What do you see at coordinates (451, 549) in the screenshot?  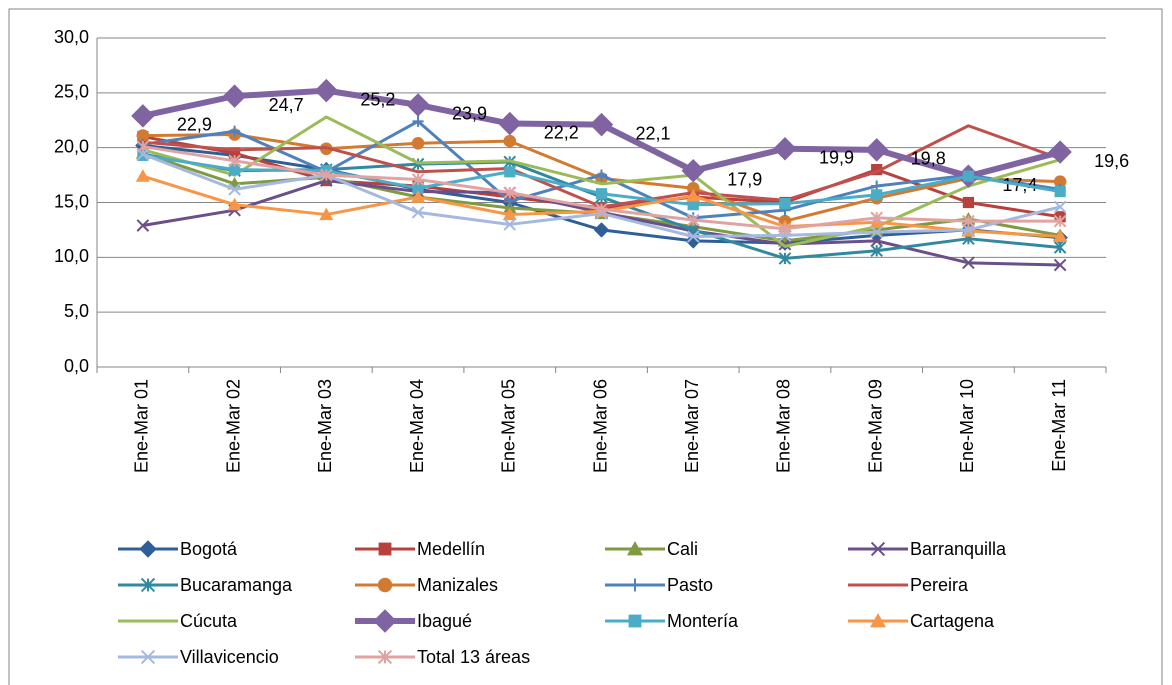 I see `legend-label: Medellín` at bounding box center [451, 549].